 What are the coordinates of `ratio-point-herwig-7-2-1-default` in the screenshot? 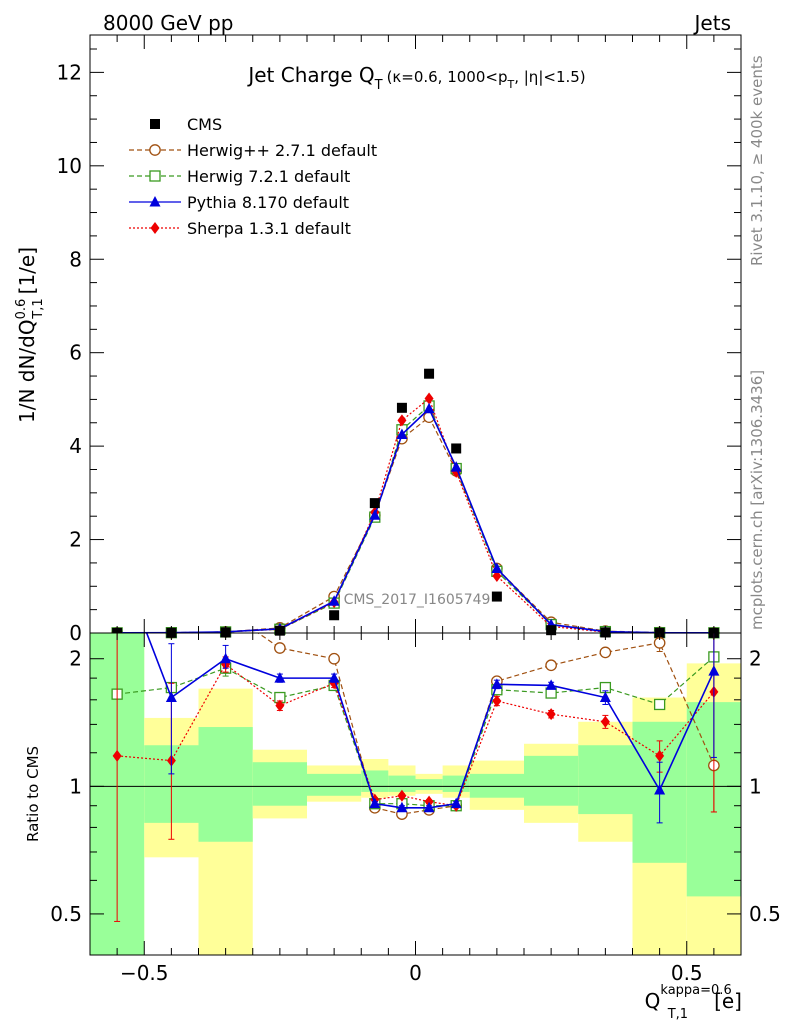 It's located at (659, 704).